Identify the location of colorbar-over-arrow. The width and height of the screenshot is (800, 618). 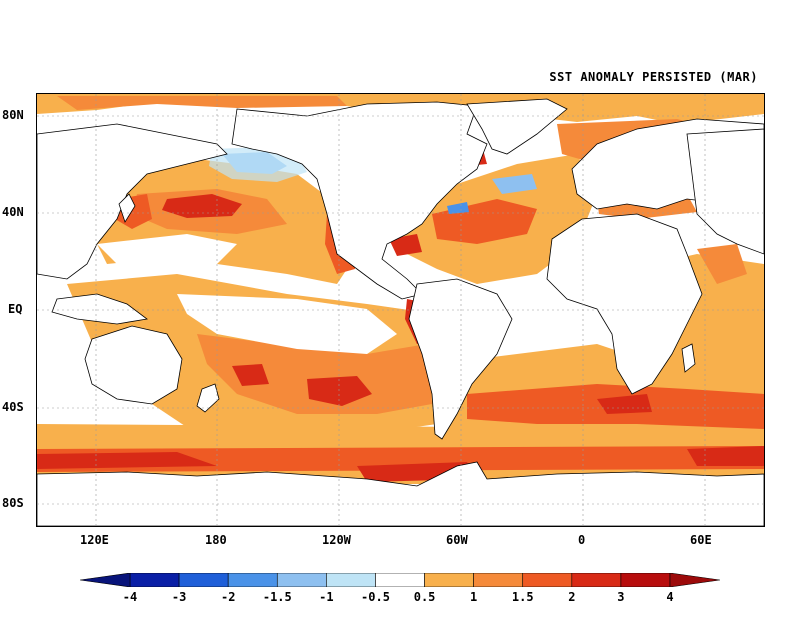
(694, 580).